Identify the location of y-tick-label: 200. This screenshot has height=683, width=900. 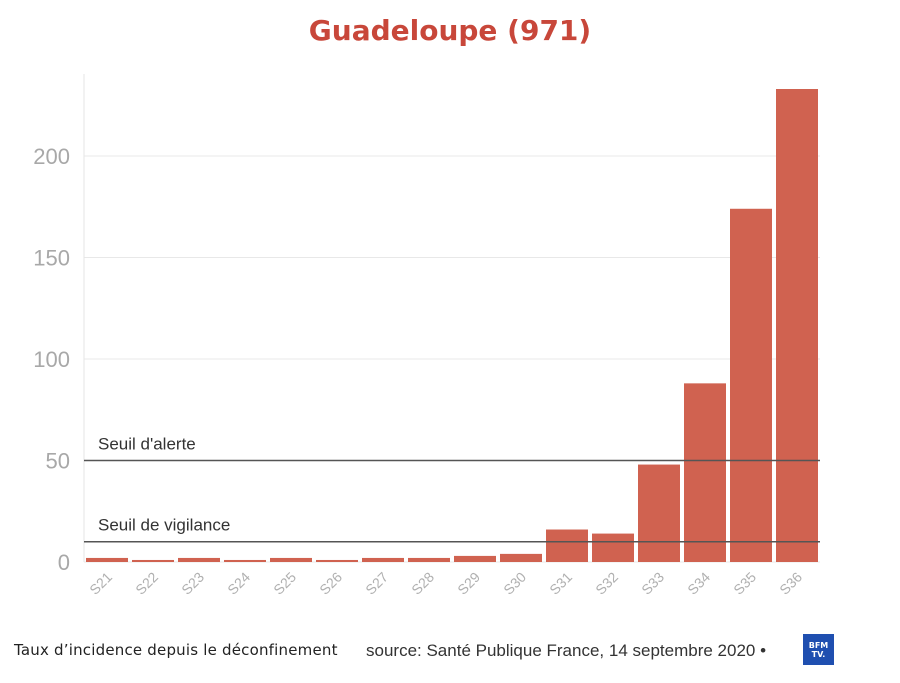
(51, 156).